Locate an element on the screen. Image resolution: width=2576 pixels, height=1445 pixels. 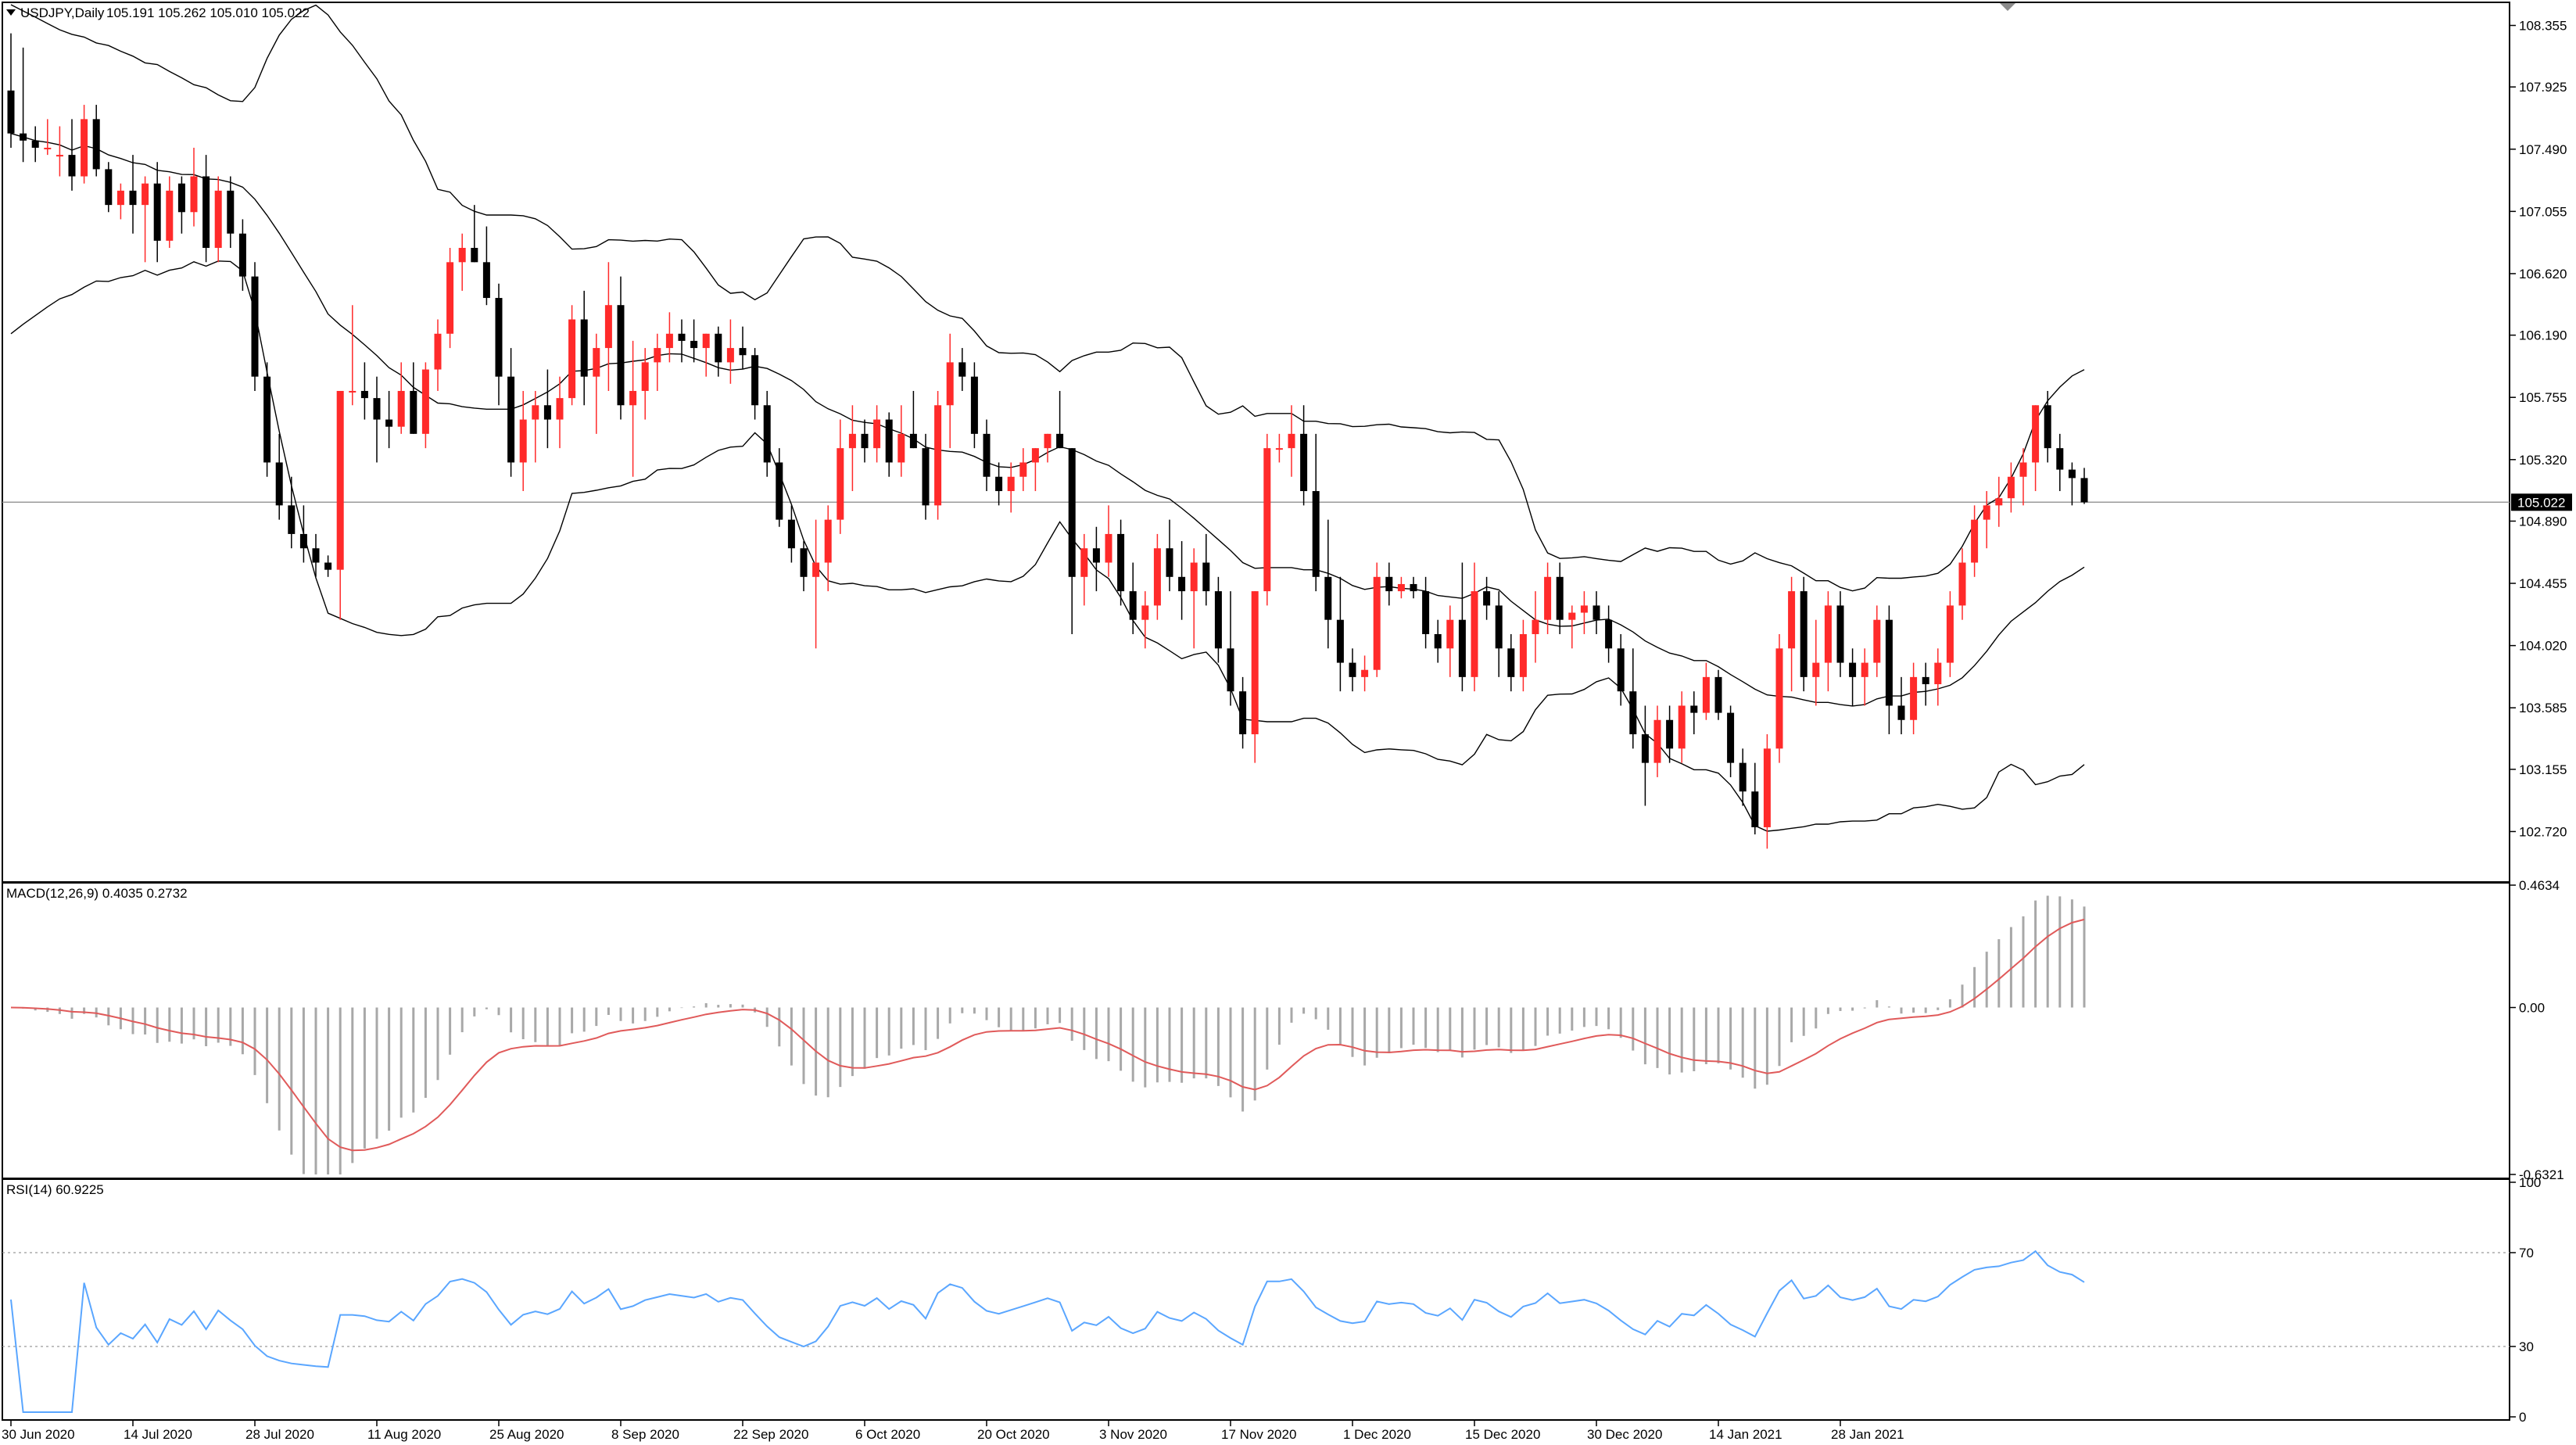
triangle-down-icon is located at coordinates (11, 12).